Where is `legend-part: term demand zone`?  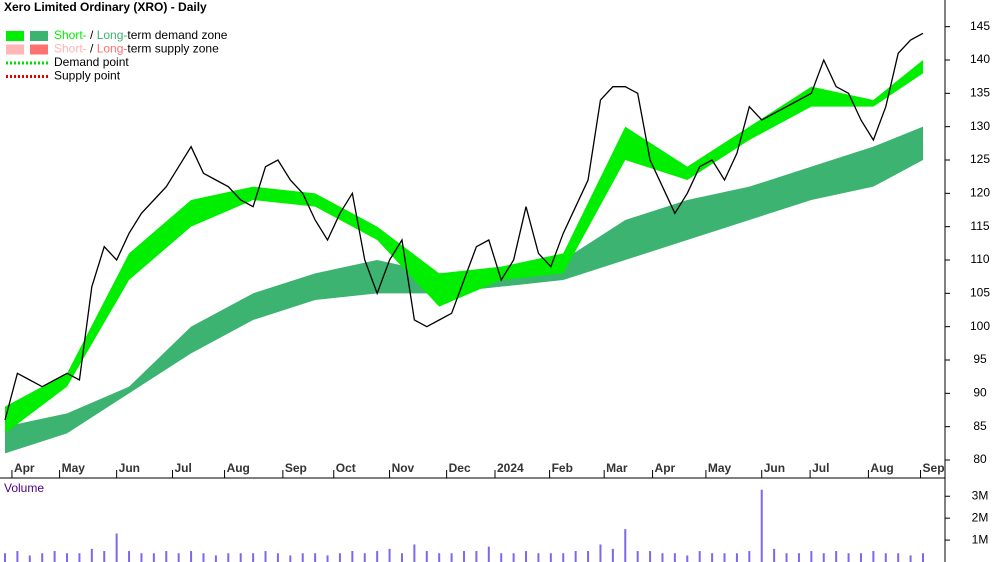
legend-part: term demand zone is located at coordinates (177, 35).